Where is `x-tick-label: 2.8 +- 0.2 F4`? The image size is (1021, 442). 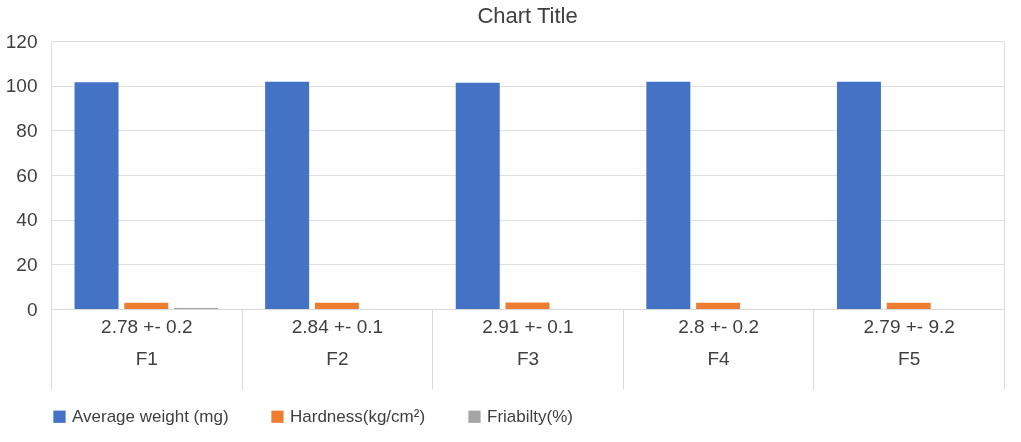 x-tick-label: 2.8 +- 0.2 F4 is located at coordinates (719, 342).